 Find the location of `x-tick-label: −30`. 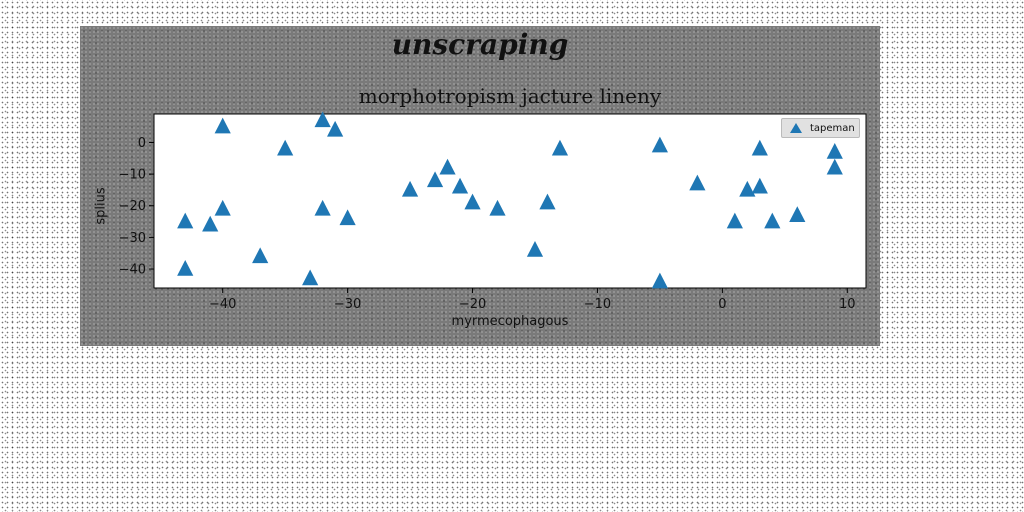

x-tick-label: −30 is located at coordinates (347, 304).